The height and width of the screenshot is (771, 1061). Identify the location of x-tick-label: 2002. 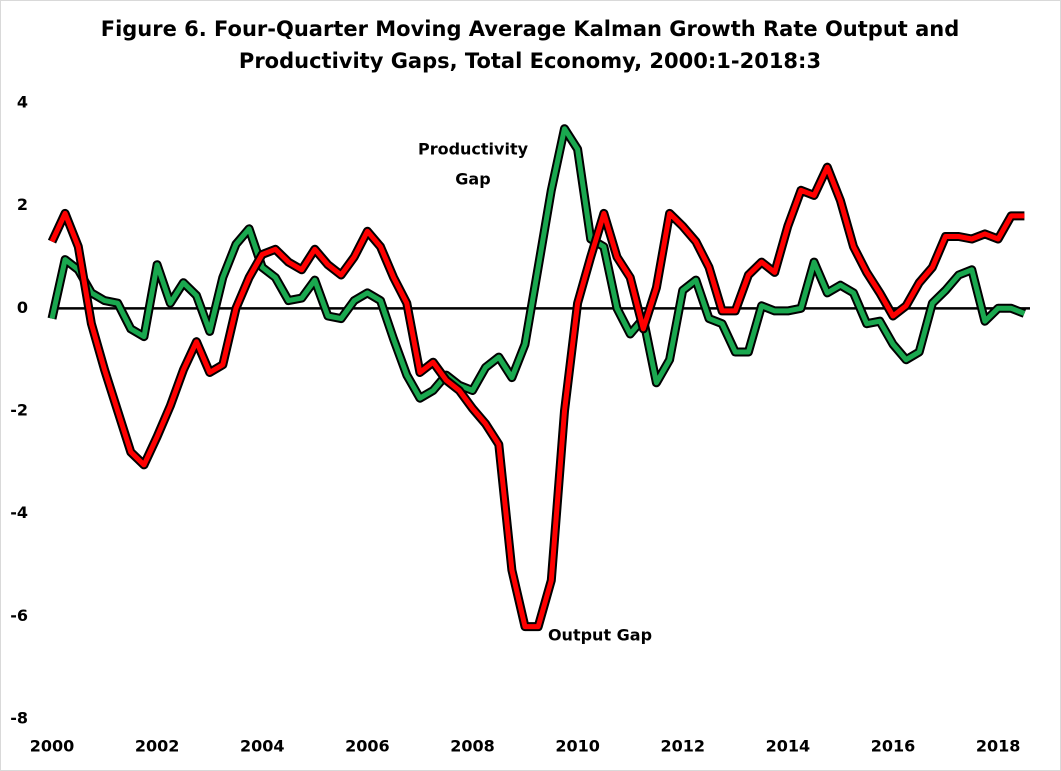
(157, 746).